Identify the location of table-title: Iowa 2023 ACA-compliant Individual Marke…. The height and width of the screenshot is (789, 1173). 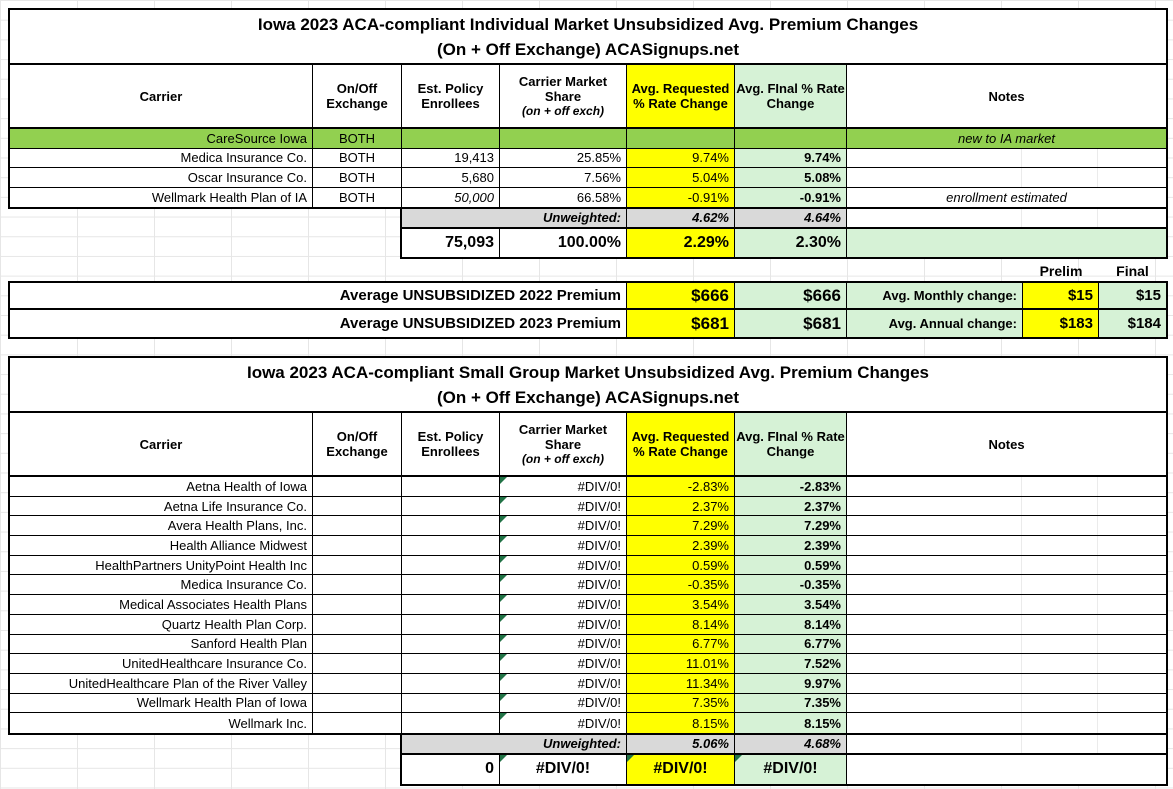
(588, 37).